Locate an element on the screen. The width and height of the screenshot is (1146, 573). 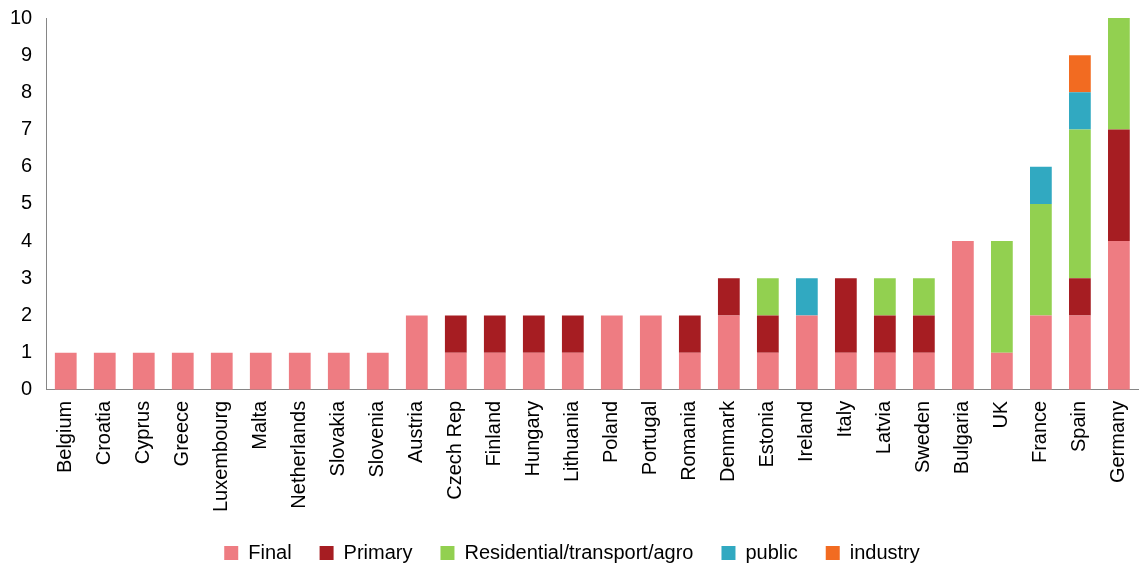
x-tick-label: Luxembourg is located at coordinates (220, 456).